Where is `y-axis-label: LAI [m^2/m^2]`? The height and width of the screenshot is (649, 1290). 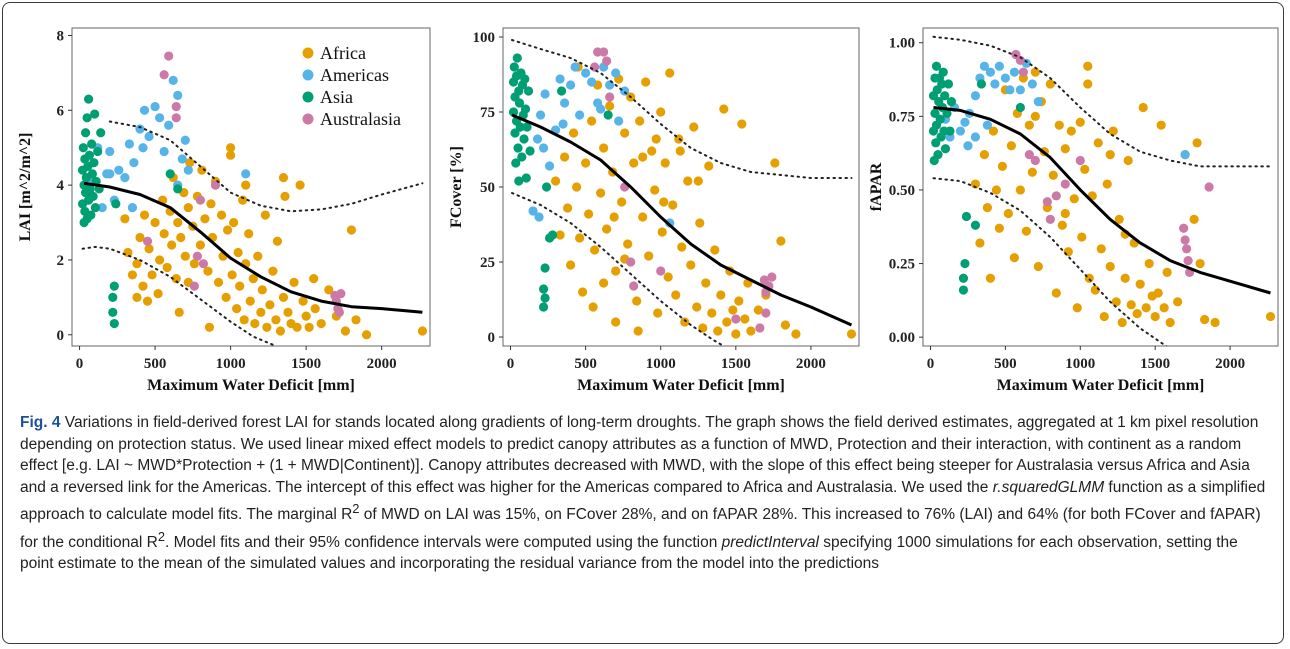 y-axis-label: LAI [m^2/m^2] is located at coordinates (25, 187).